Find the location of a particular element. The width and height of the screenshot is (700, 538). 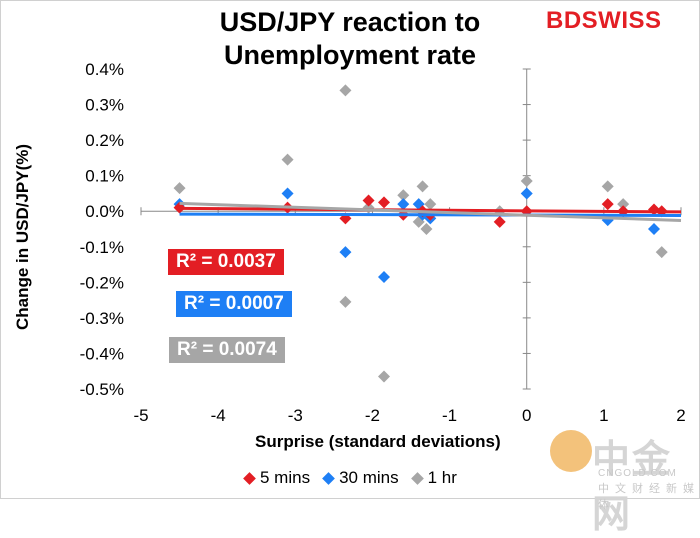

legend-label-1-hr: 1 hr is located at coordinates (442, 477).